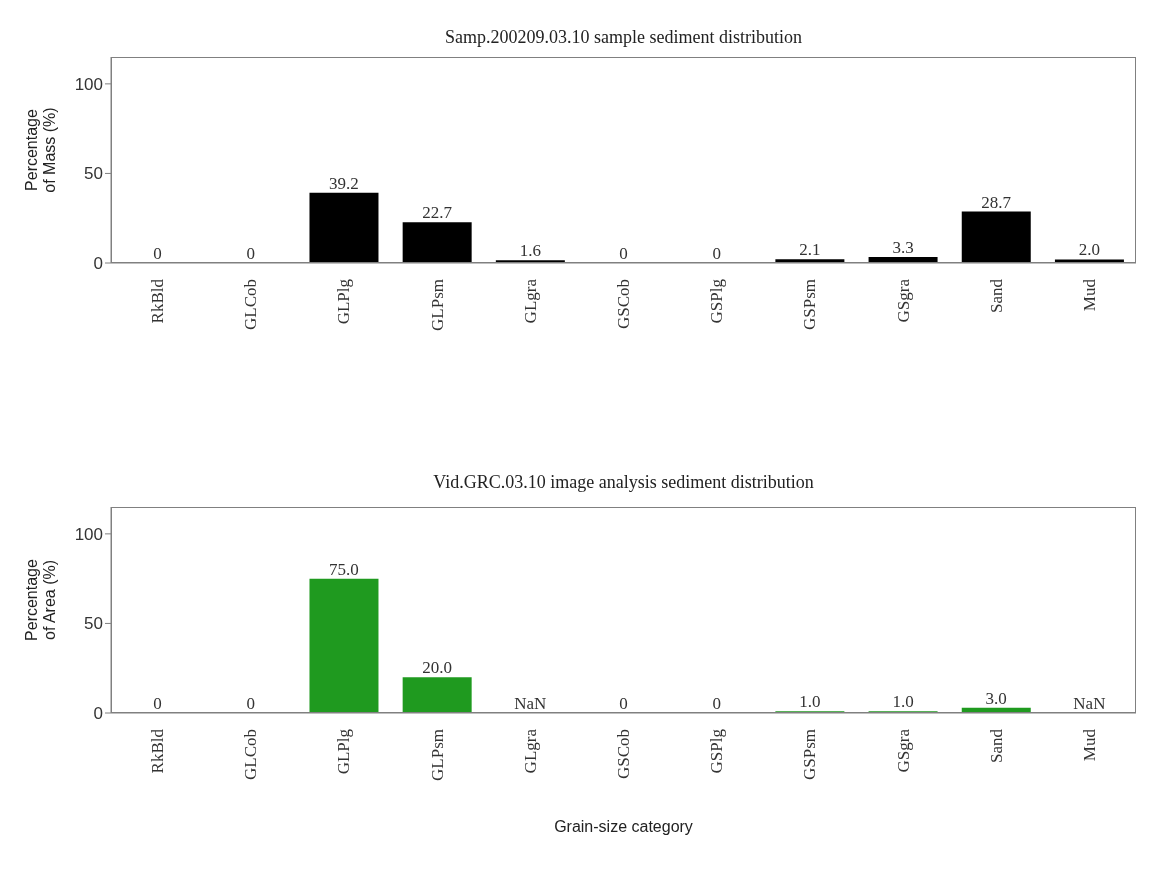 The width and height of the screenshot is (1151, 873). What do you see at coordinates (437, 668) in the screenshot?
I see `data-label: 20.0` at bounding box center [437, 668].